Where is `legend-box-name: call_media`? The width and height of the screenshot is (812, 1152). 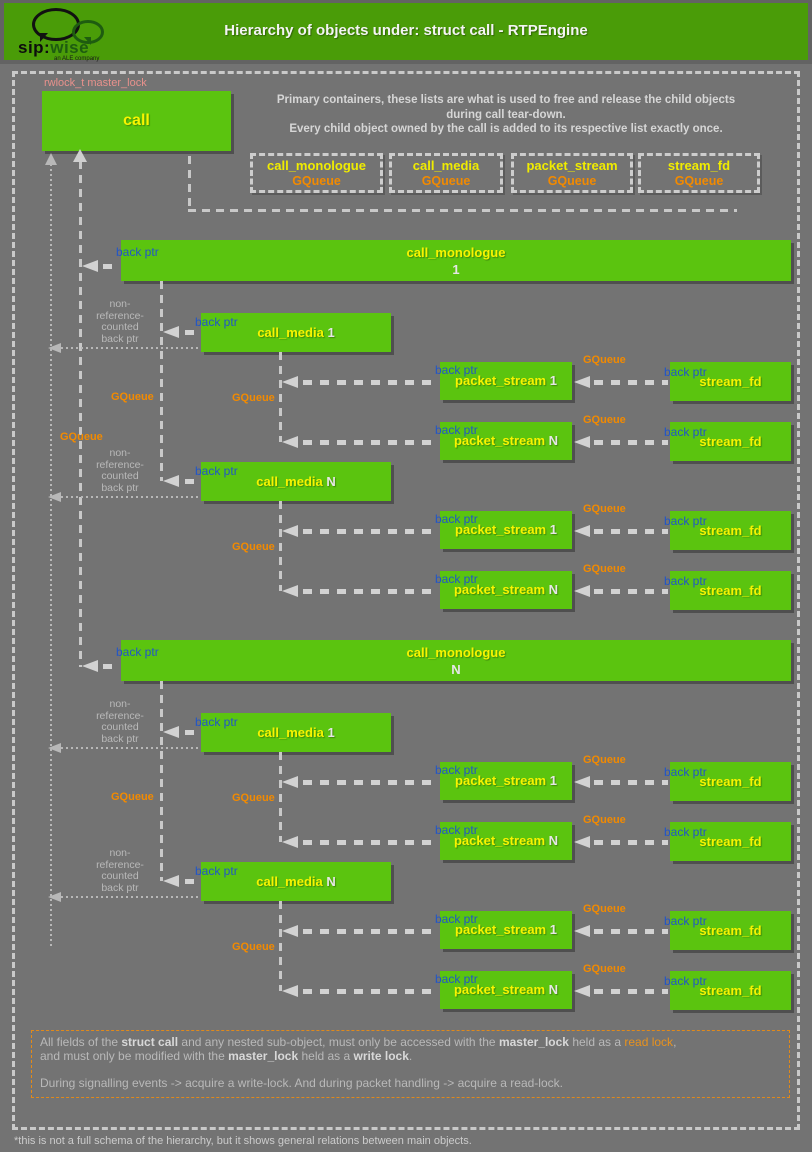
legend-box-name: call_media is located at coordinates (446, 165).